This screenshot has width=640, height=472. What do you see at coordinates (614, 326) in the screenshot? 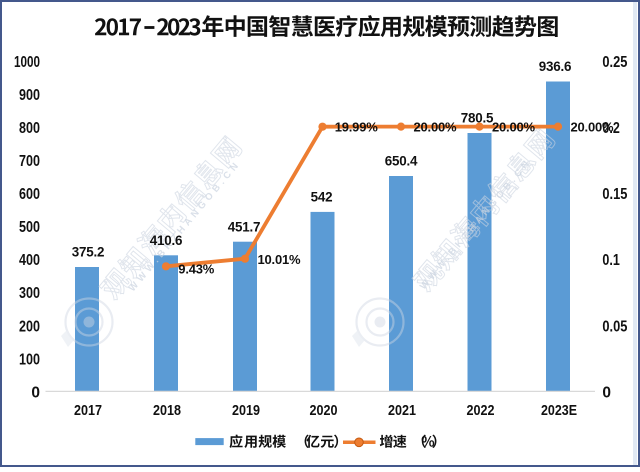
I see `svg-text: 0.05` at bounding box center [614, 326].